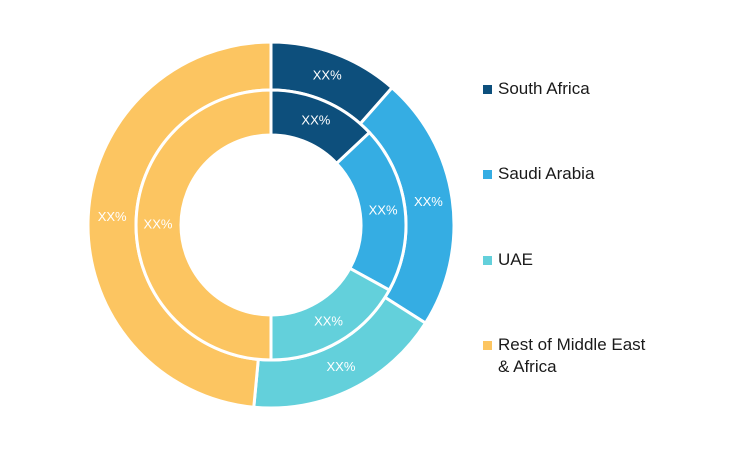 This screenshot has width=751, height=451. I want to click on legend-label: Saudi Arabia, so click(546, 173).